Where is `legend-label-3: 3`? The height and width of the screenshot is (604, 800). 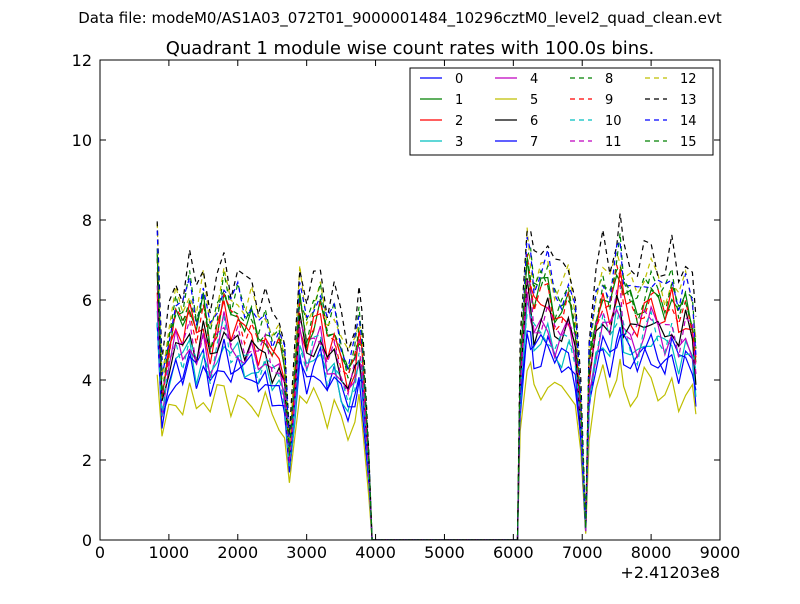 legend-label-3: 3 is located at coordinates (459, 142).